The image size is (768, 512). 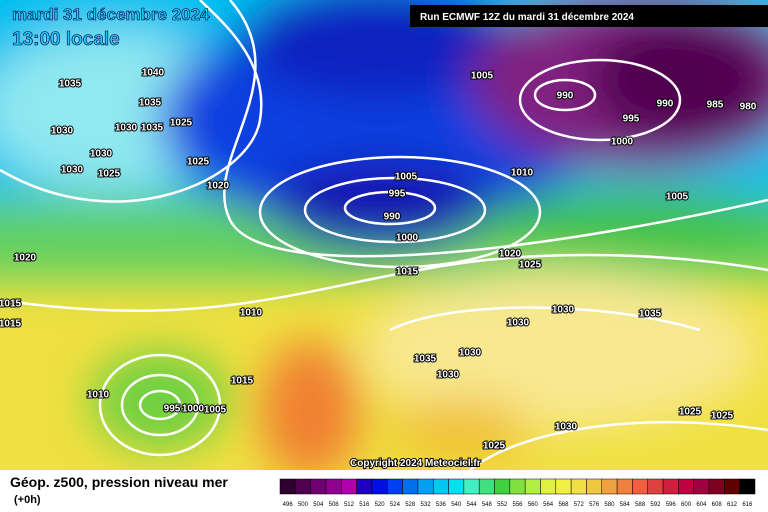 I want to click on isobar-label: 985, so click(x=715, y=105).